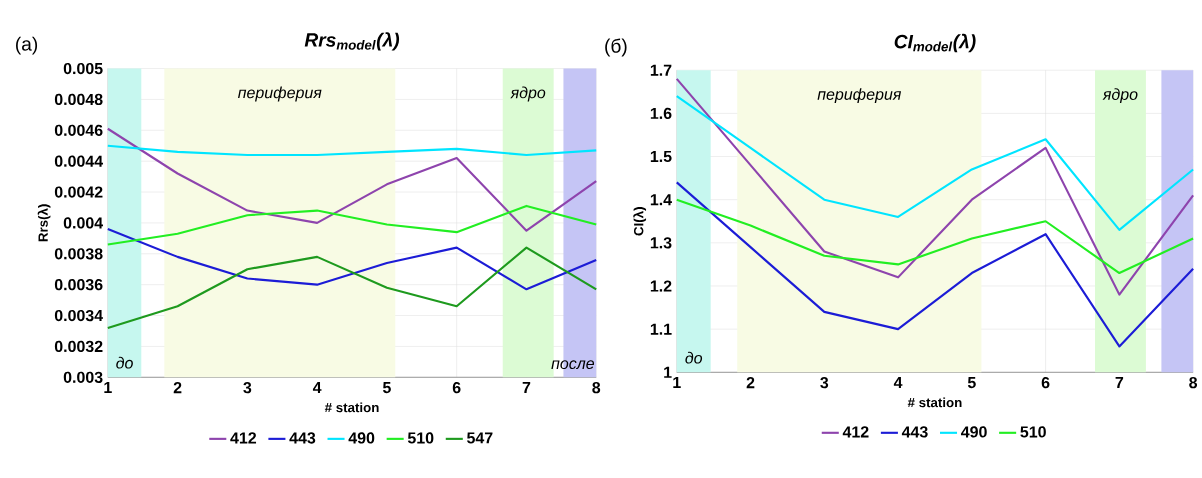 The height and width of the screenshot is (478, 1202). Describe the element at coordinates (661, 286) in the screenshot. I see `y-tick-label: 1.2` at that location.